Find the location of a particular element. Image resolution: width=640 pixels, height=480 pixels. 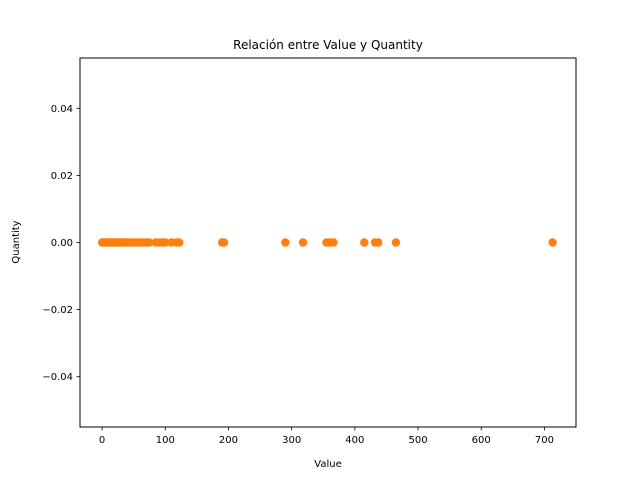

x-axis-ticks: 0 100 200 300 400 500 600 700 is located at coordinates (326, 436).